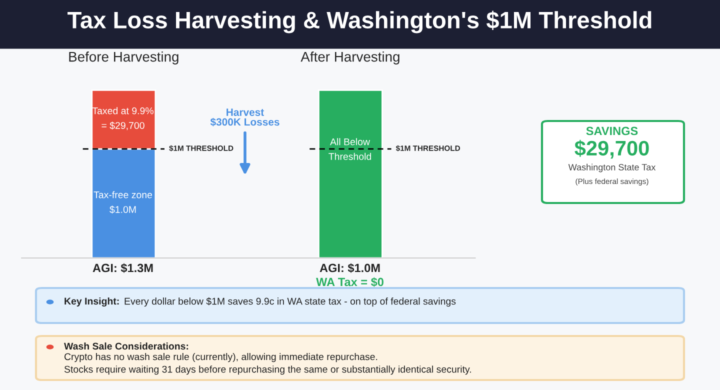 The image size is (720, 390). Describe the element at coordinates (126, 346) in the screenshot. I see `text: Wash Sale Considerations:` at that location.